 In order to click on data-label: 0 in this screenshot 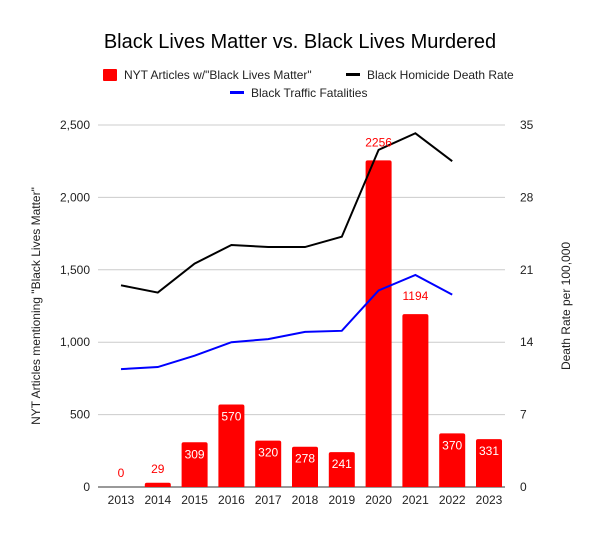, I will do `click(121, 473)`.